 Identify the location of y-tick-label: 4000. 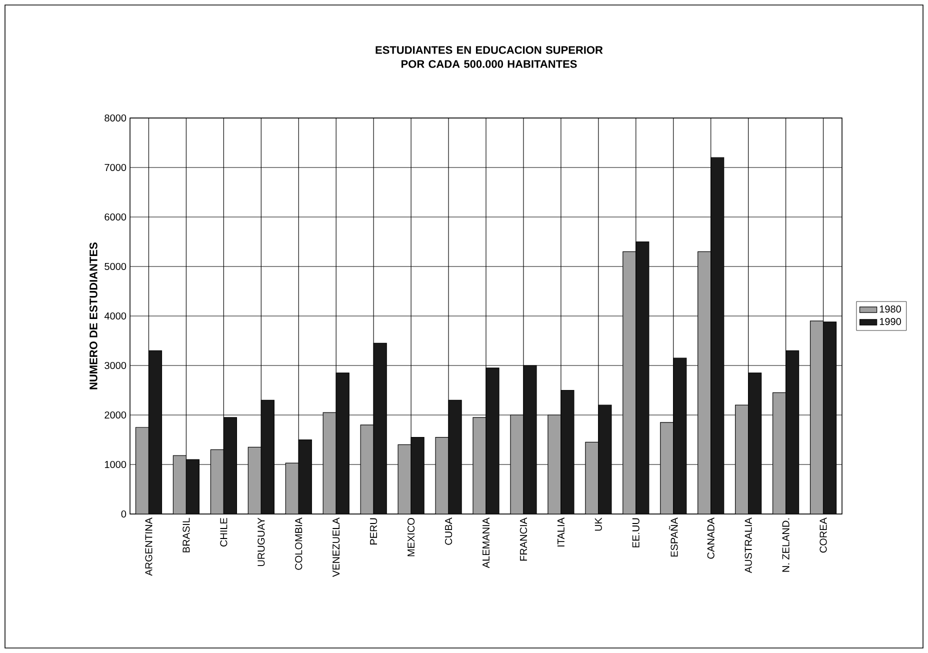
(115, 316).